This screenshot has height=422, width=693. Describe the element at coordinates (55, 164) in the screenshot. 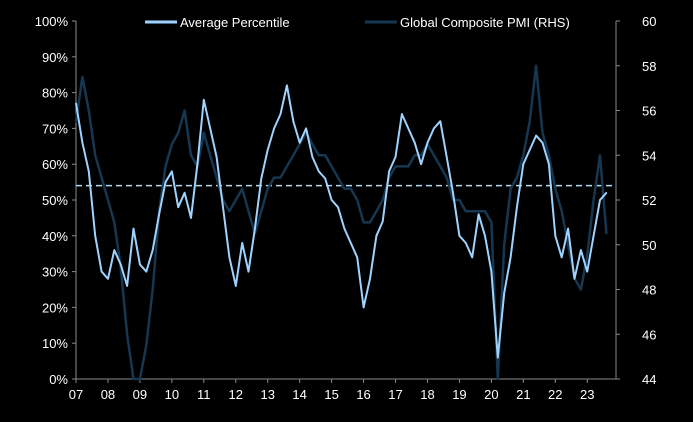

I see `left-tick-label: 60%` at that location.